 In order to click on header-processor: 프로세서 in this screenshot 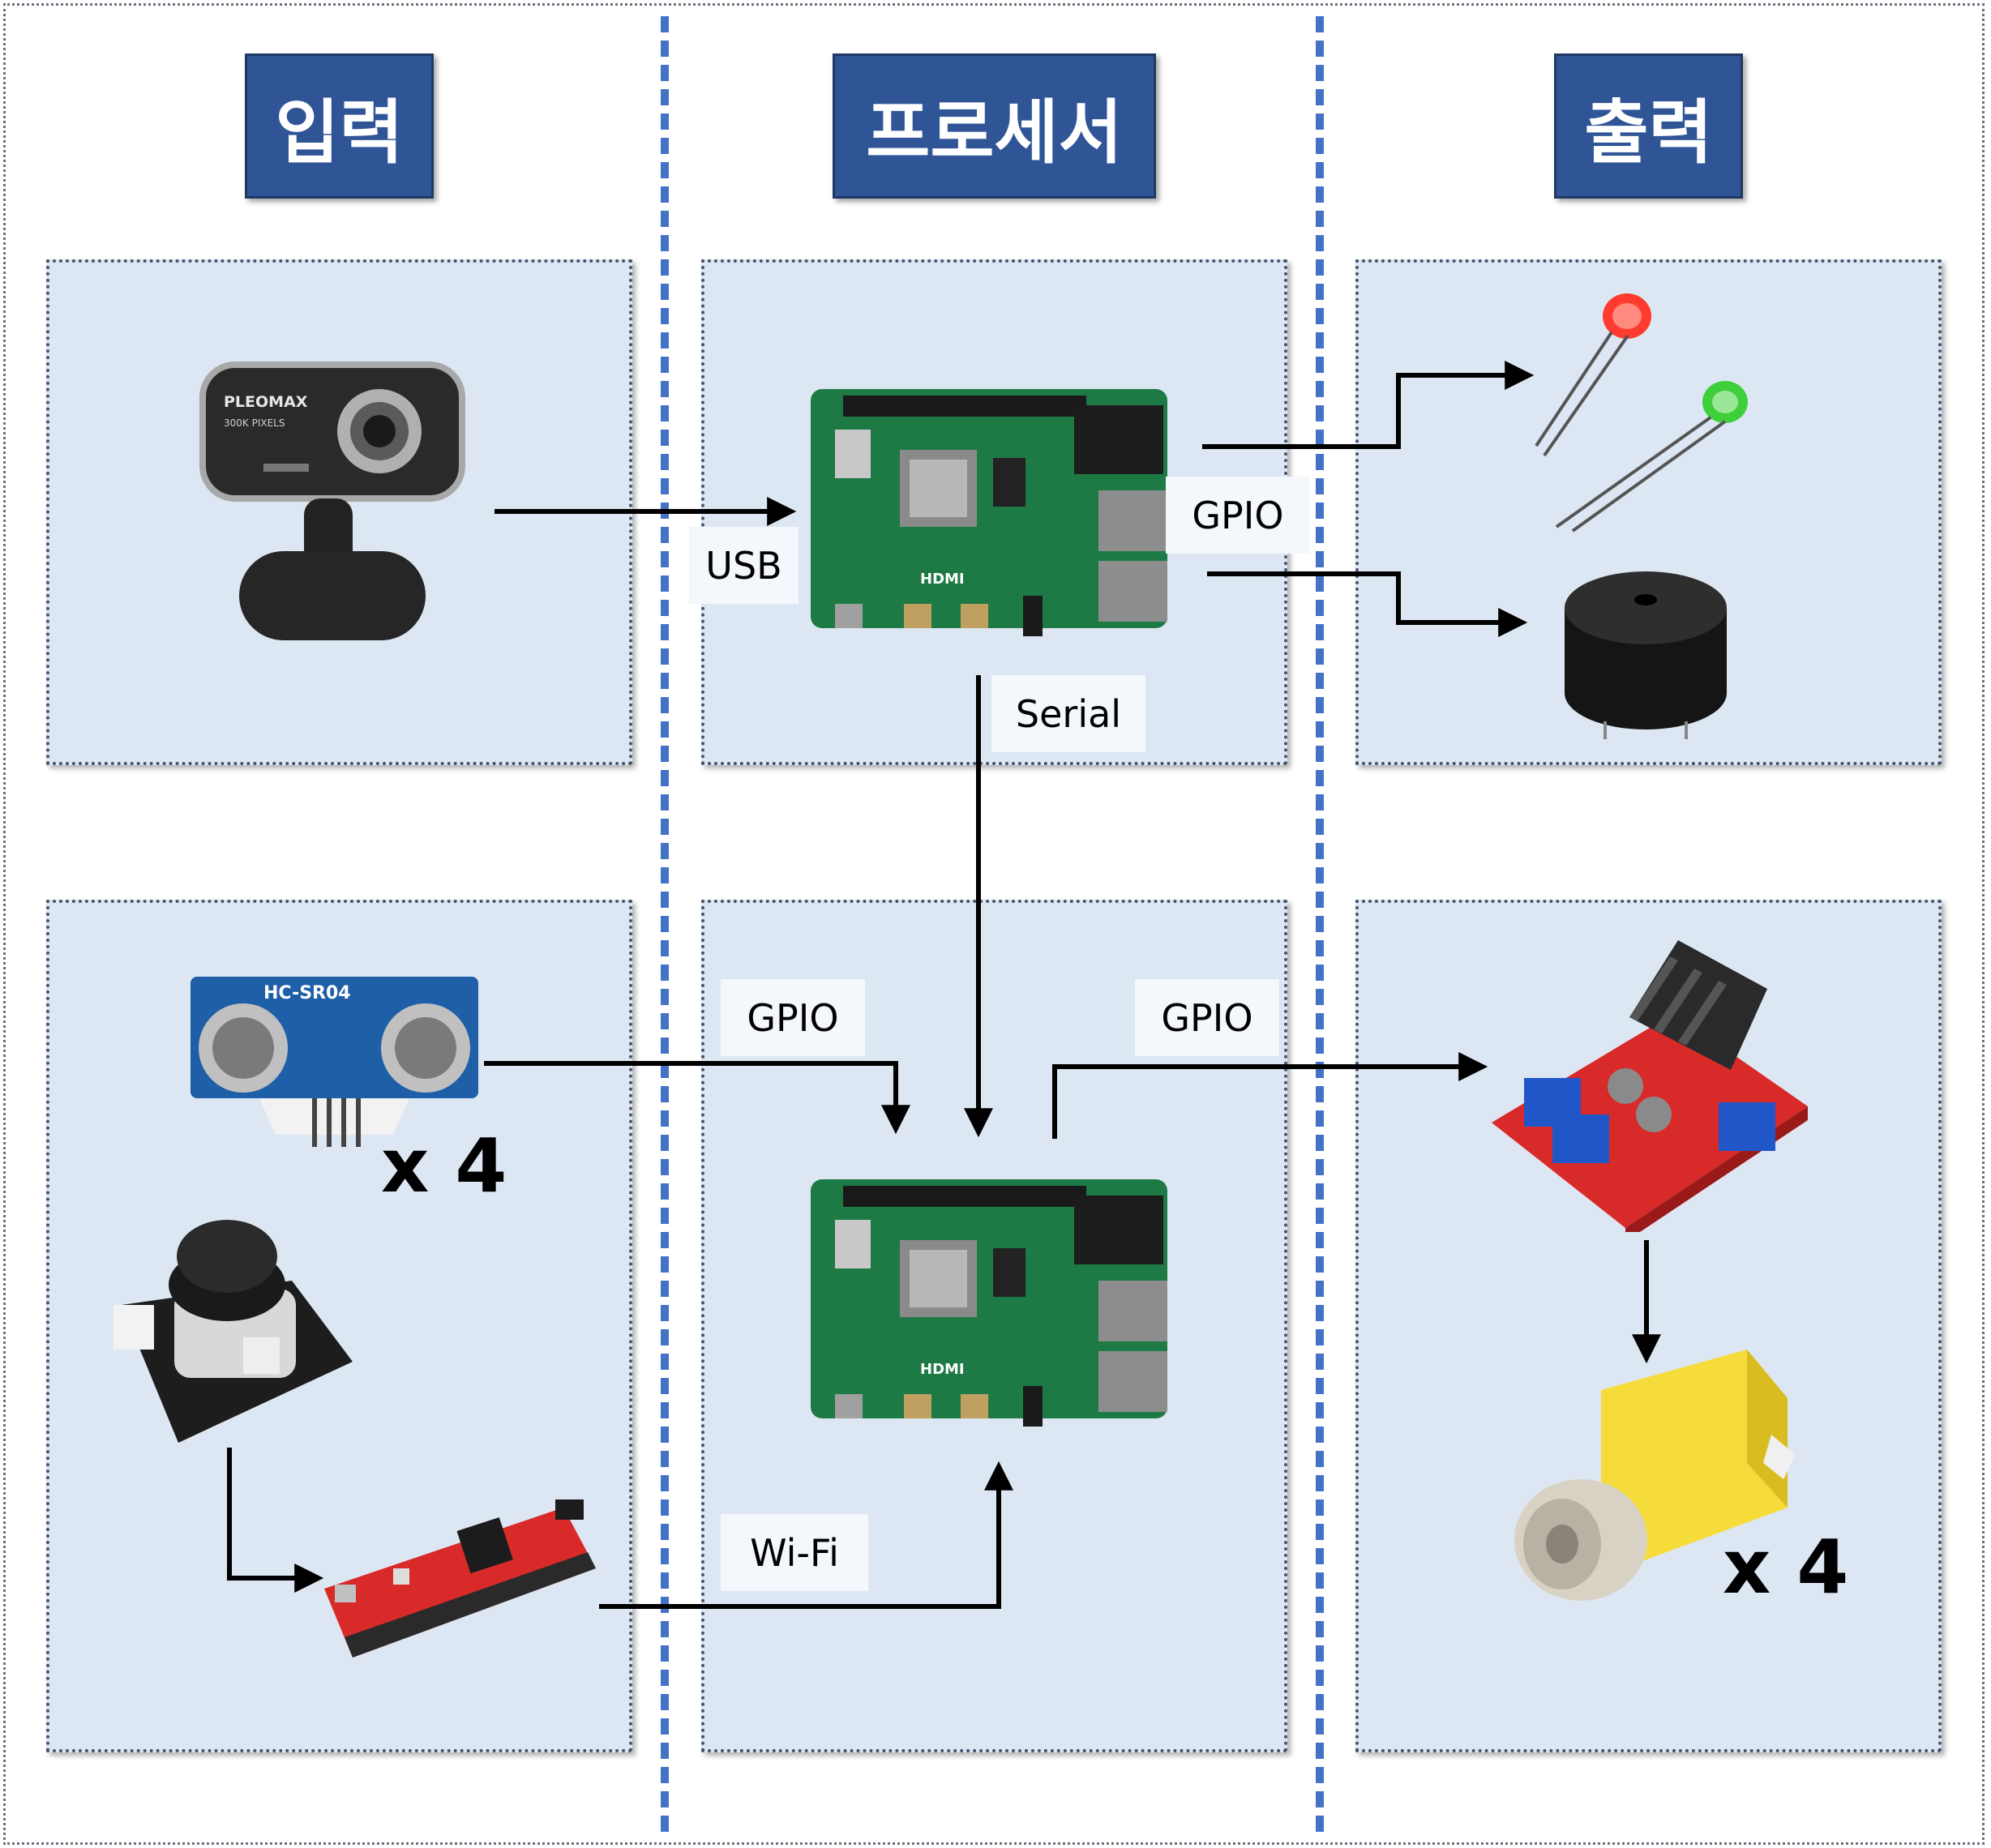, I will do `click(994, 126)`.